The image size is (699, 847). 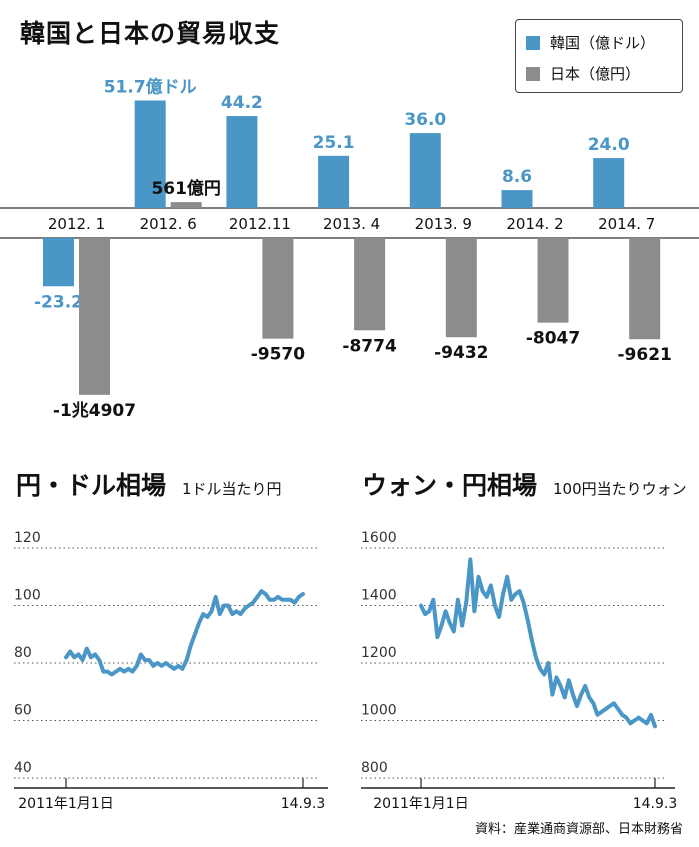 I want to click on data-label-japan: -1兆4907, so click(x=94, y=411).